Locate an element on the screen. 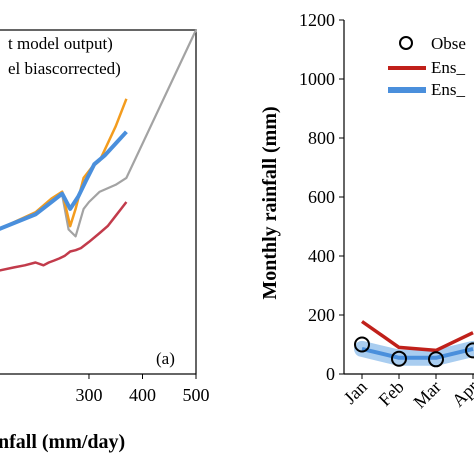 Image resolution: width=474 pixels, height=474 pixels. panel-b-y-tick-label: 400 is located at coordinates (321, 256).